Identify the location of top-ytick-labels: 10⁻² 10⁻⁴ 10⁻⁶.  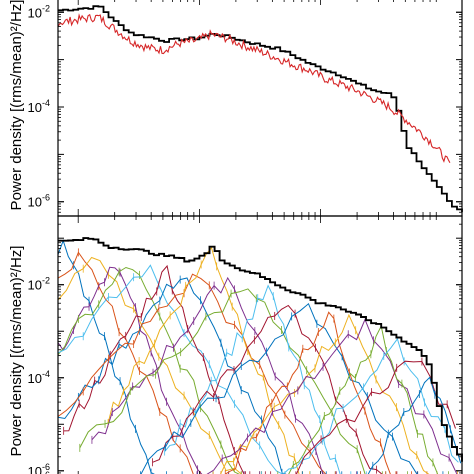
(39, 106).